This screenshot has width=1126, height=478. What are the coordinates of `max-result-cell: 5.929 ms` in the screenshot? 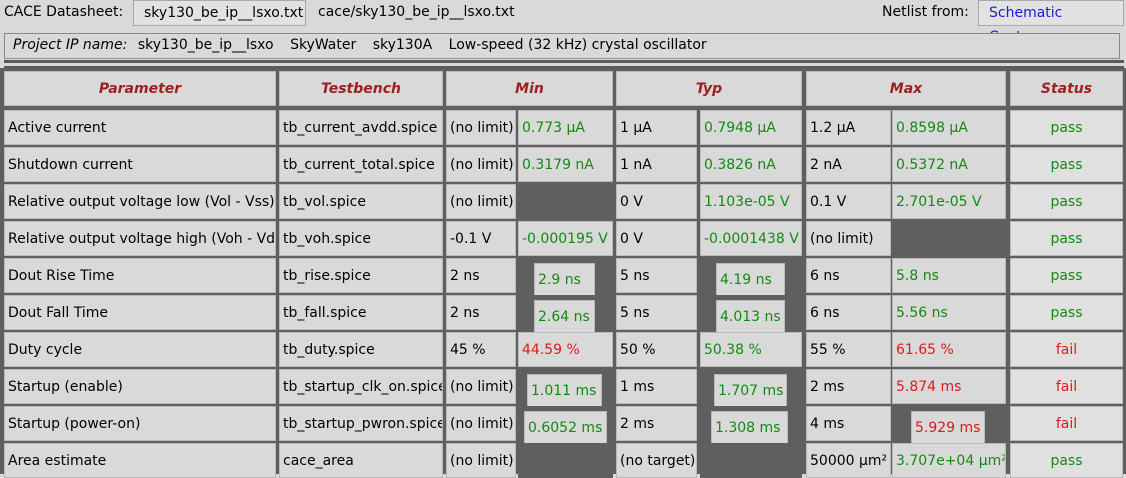 It's located at (948, 427).